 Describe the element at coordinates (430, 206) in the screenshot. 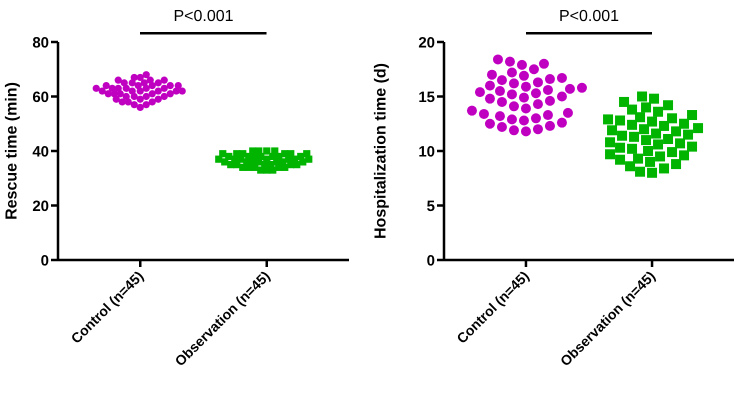

I see `y-tick-label: 5` at that location.